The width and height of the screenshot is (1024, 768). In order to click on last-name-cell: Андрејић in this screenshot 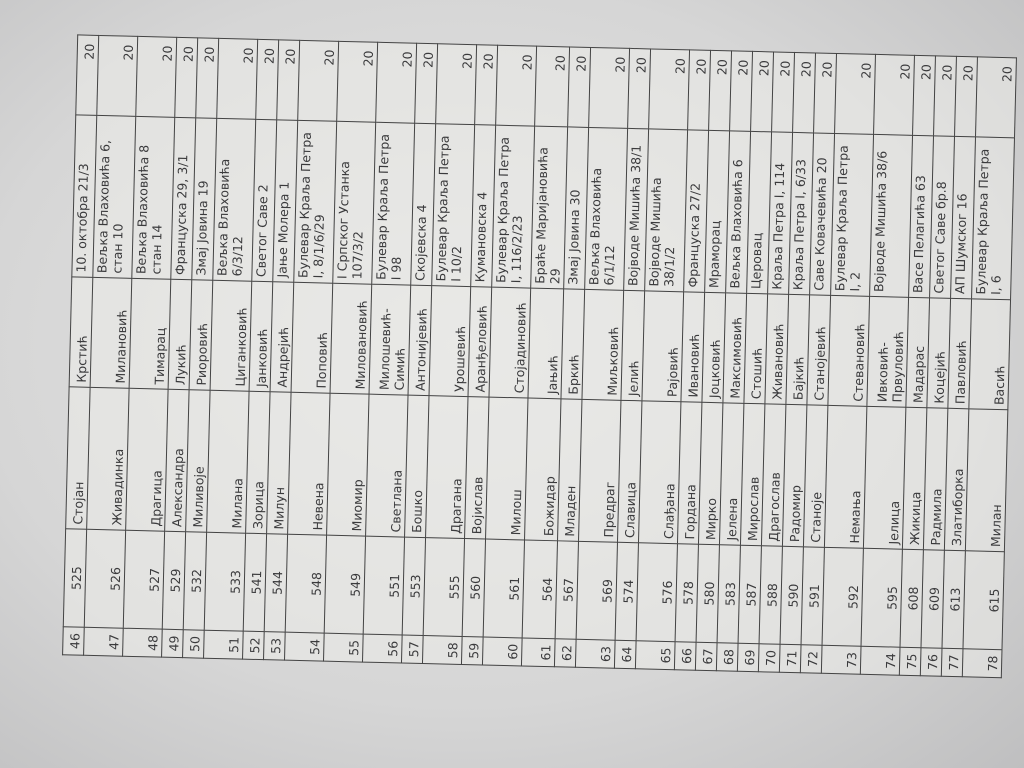, I will do `click(282, 337)`.